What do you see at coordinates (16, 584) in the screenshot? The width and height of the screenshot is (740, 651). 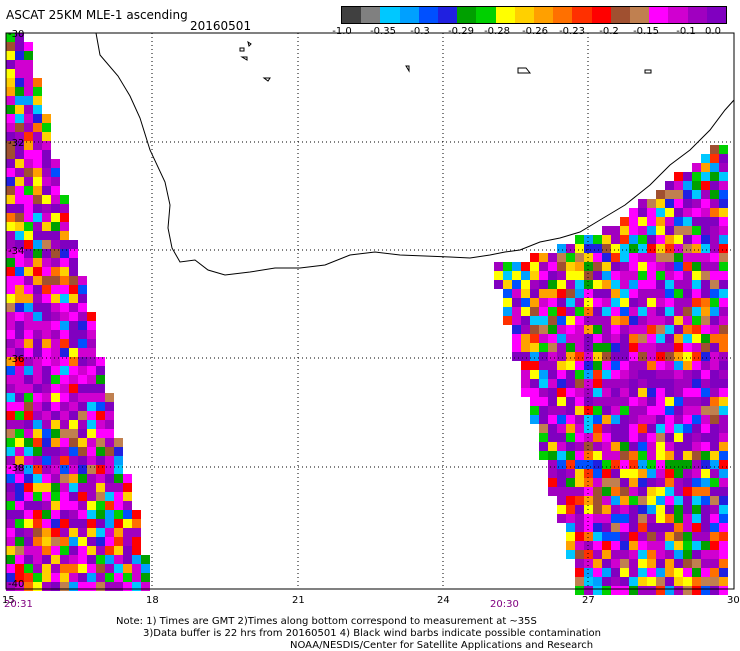 I see `latitude-label: -40` at bounding box center [16, 584].